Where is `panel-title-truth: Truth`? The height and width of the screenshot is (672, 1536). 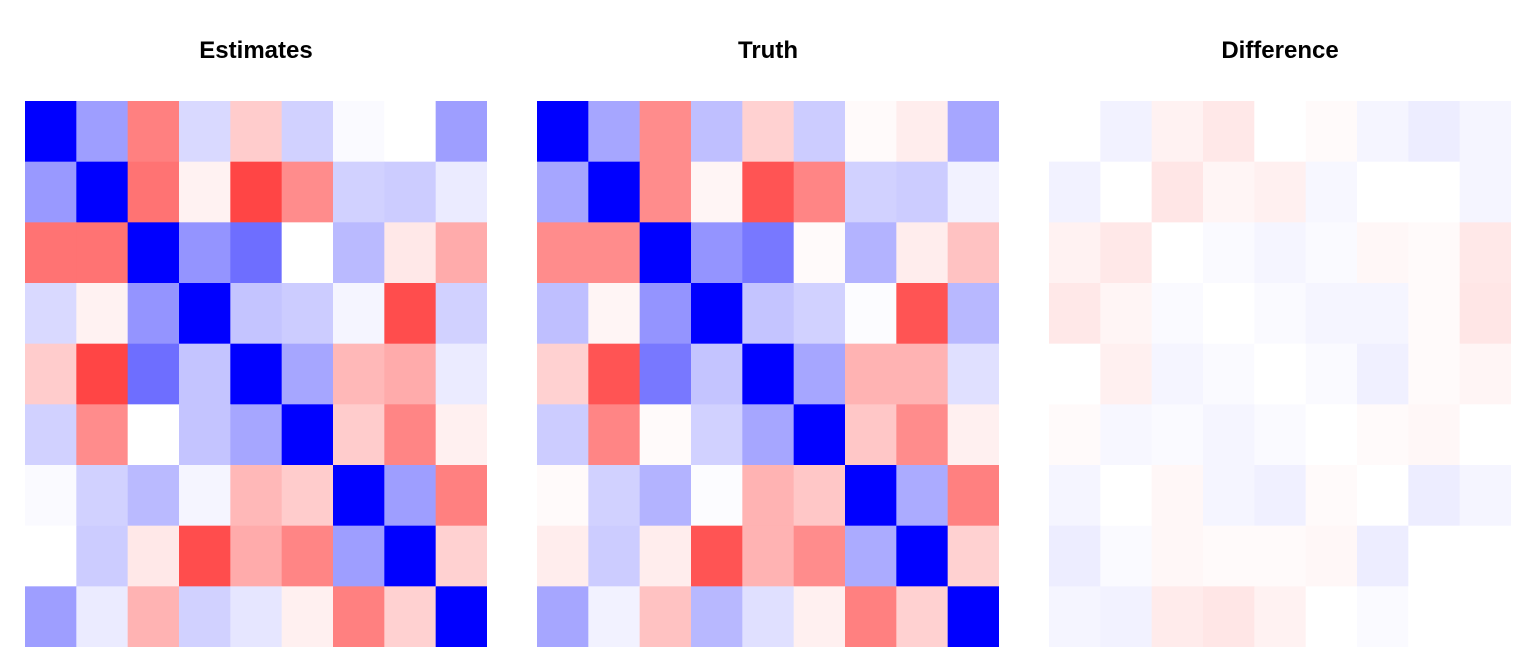 panel-title-truth: Truth is located at coordinates (768, 50).